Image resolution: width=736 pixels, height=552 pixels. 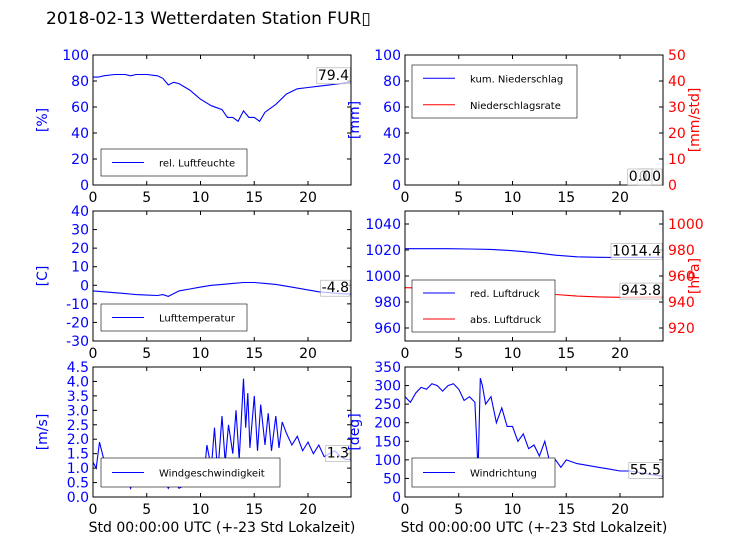 What do you see at coordinates (392, 479) in the screenshot?
I see `y-tick-label: 50` at bounding box center [392, 479].